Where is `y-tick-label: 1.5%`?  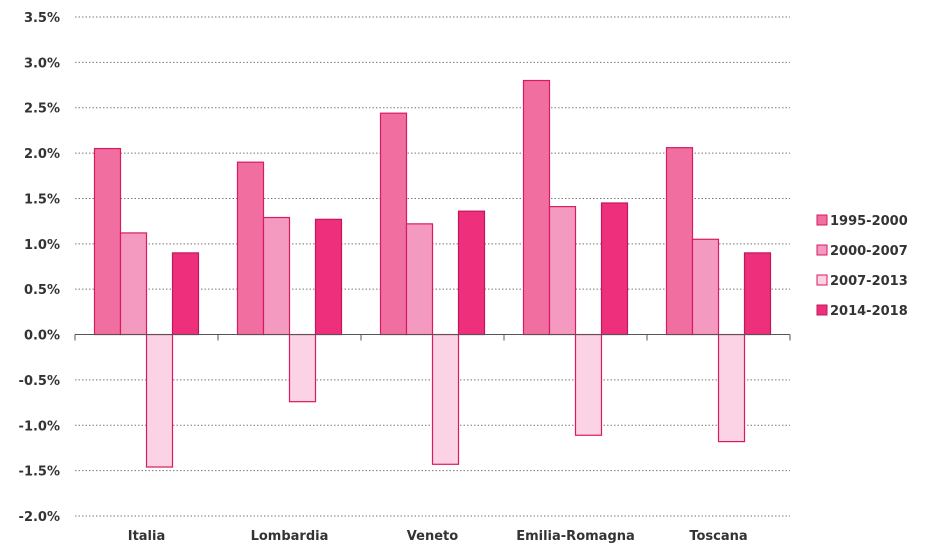 y-tick-label: 1.5% is located at coordinates (42, 199).